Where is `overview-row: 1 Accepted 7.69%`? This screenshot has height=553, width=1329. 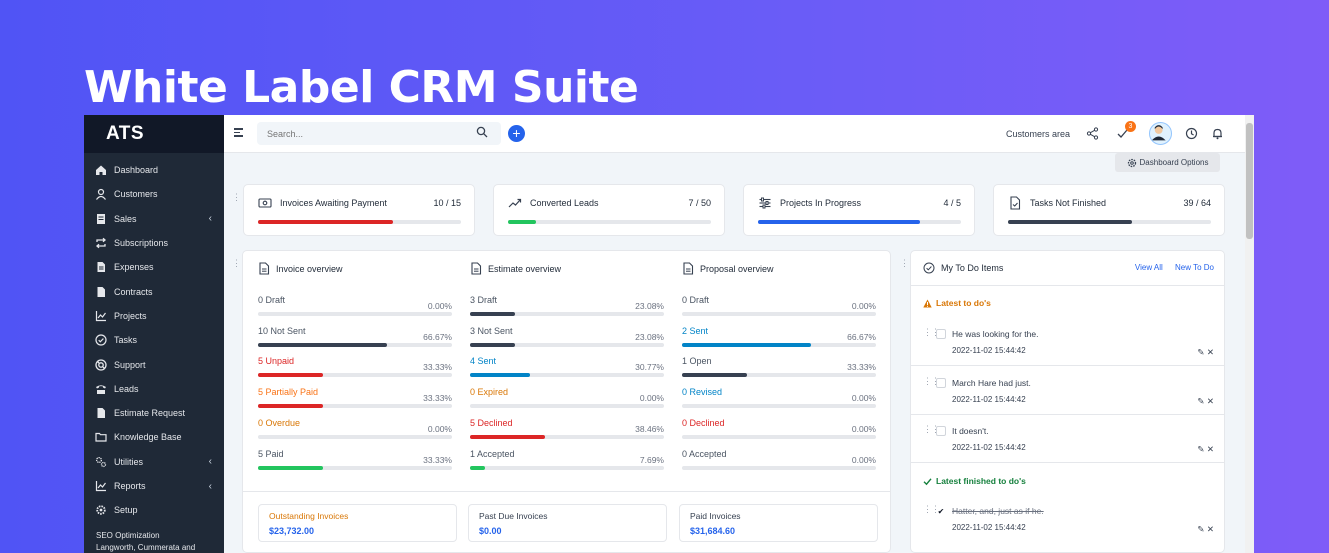
overview-row: 1 Accepted 7.69% is located at coordinates (573, 464).